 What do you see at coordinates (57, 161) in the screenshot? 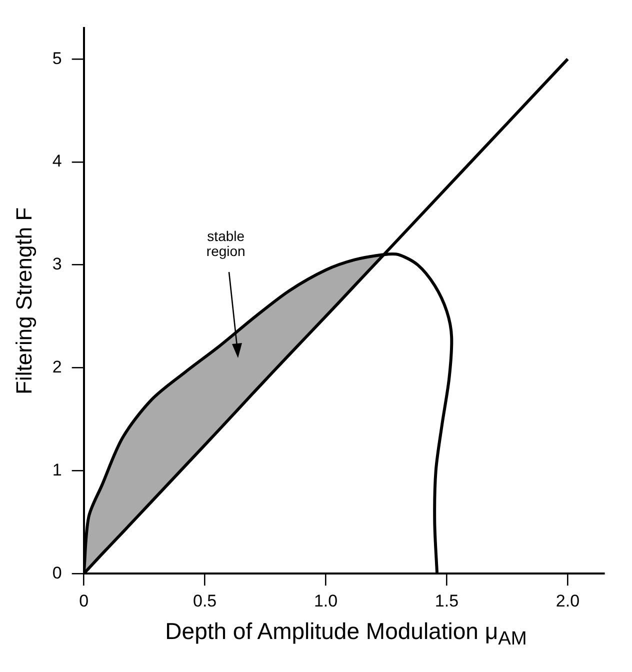
I see `y-tick-label: 4` at bounding box center [57, 161].